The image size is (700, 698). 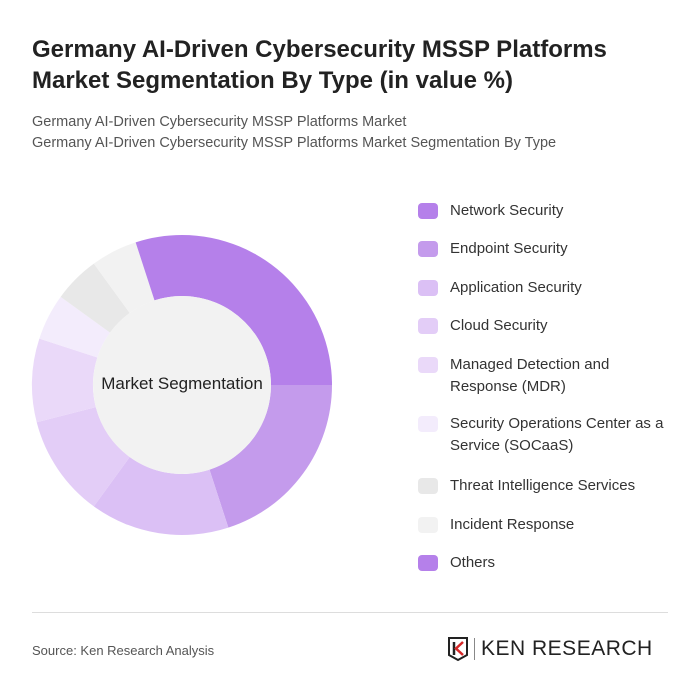 What do you see at coordinates (83, 457) in the screenshot?
I see `donut-slice-cloud-security` at bounding box center [83, 457].